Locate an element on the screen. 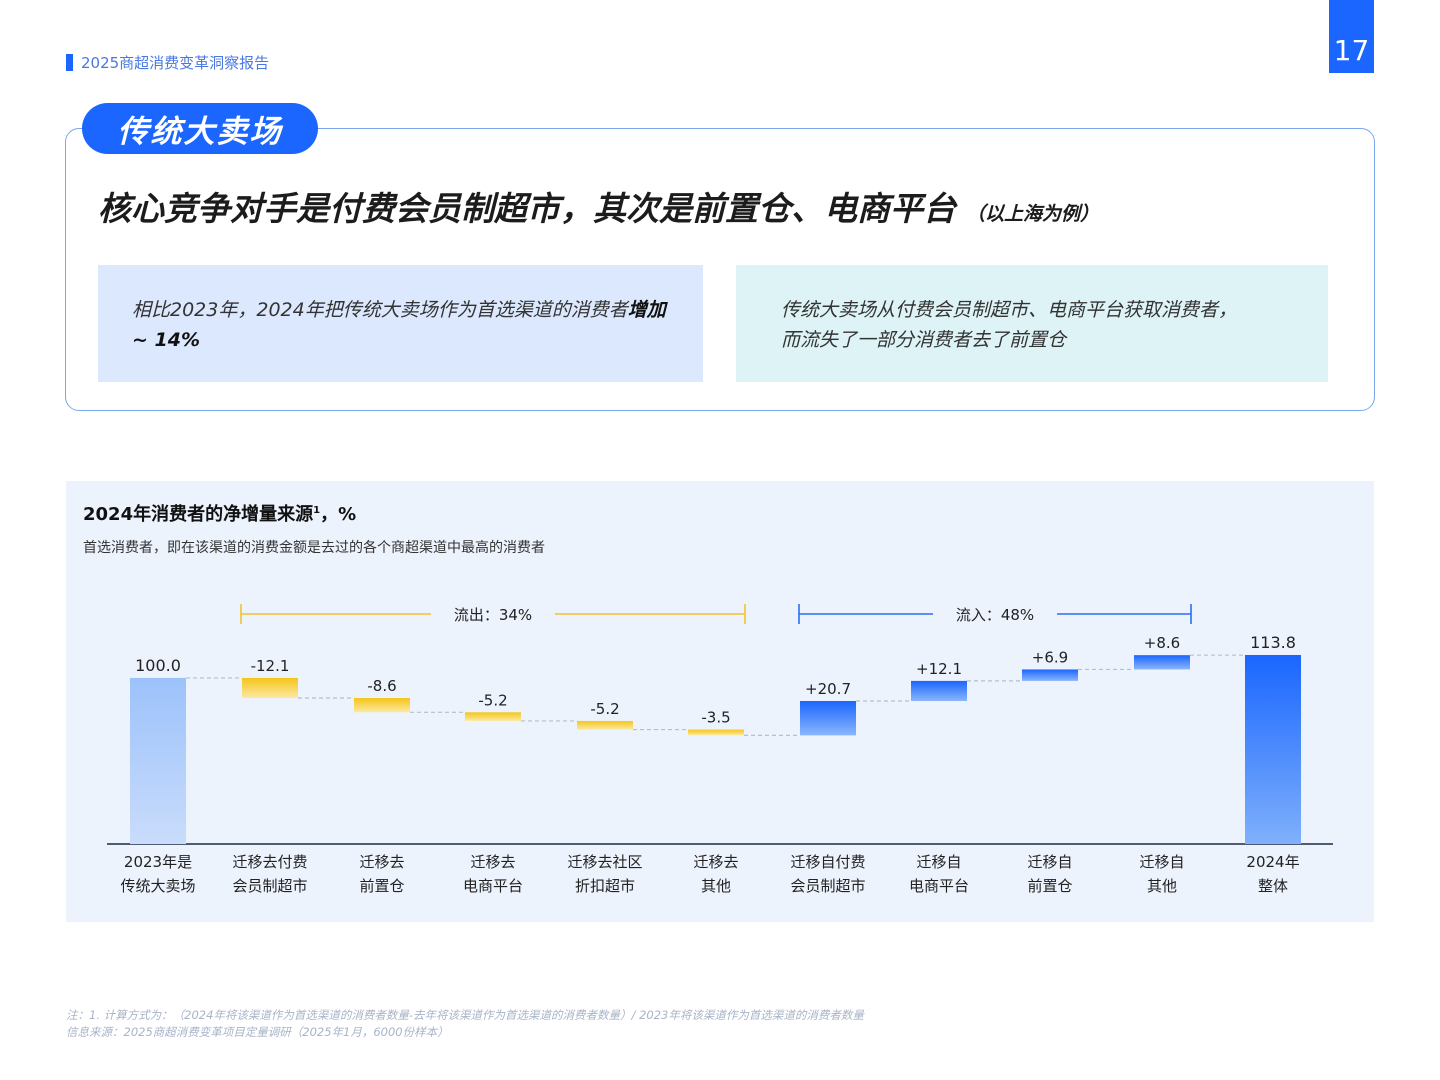 The width and height of the screenshot is (1440, 1080). bracket-label-0: 流出：34% is located at coordinates (493, 615).